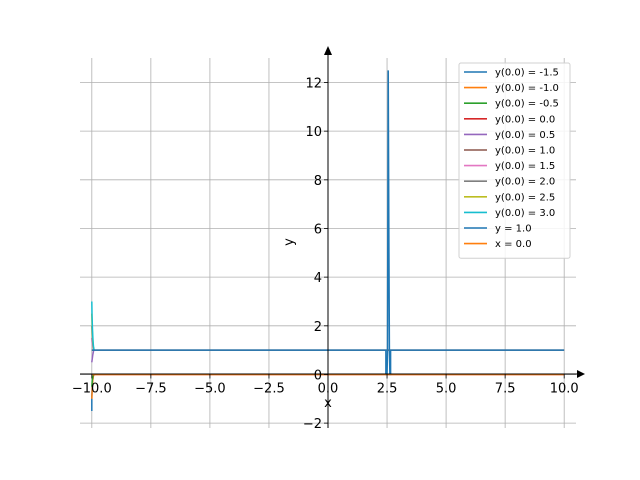  What do you see at coordinates (527, 73) in the screenshot?
I see `legend-entry: y(0.0) = -1.5` at bounding box center [527, 73].